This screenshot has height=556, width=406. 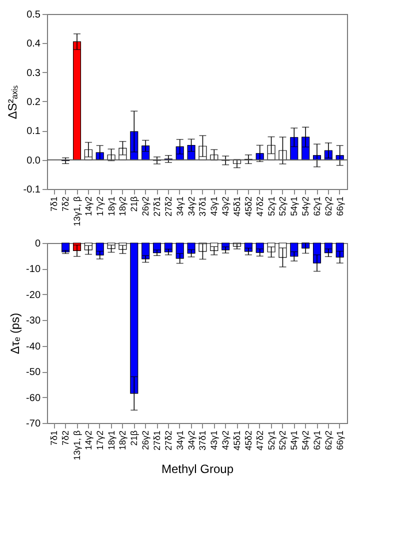 I want to click on y-tick-label: -60, so click(x=33, y=398).